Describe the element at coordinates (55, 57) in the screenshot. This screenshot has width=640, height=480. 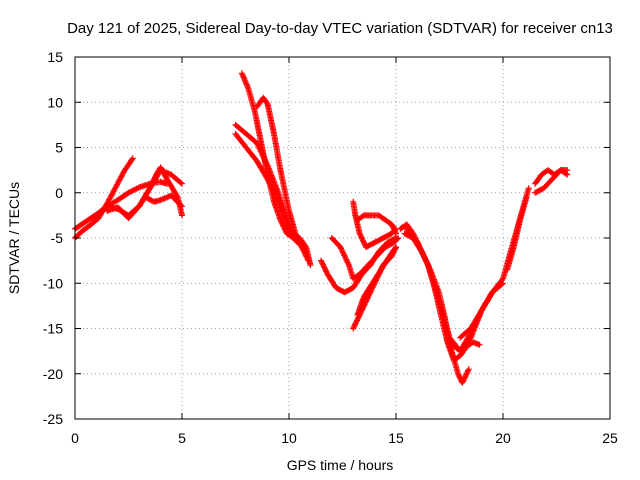
I see `y-tick-label: 15` at that location.